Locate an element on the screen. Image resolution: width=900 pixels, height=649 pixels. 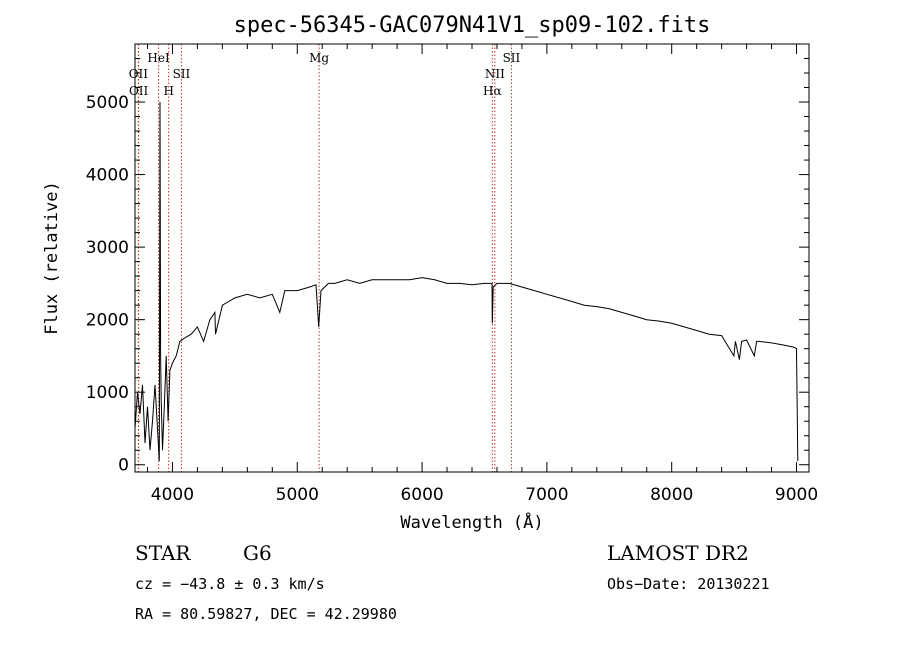
line-marker-label: H is located at coordinates (168, 91).